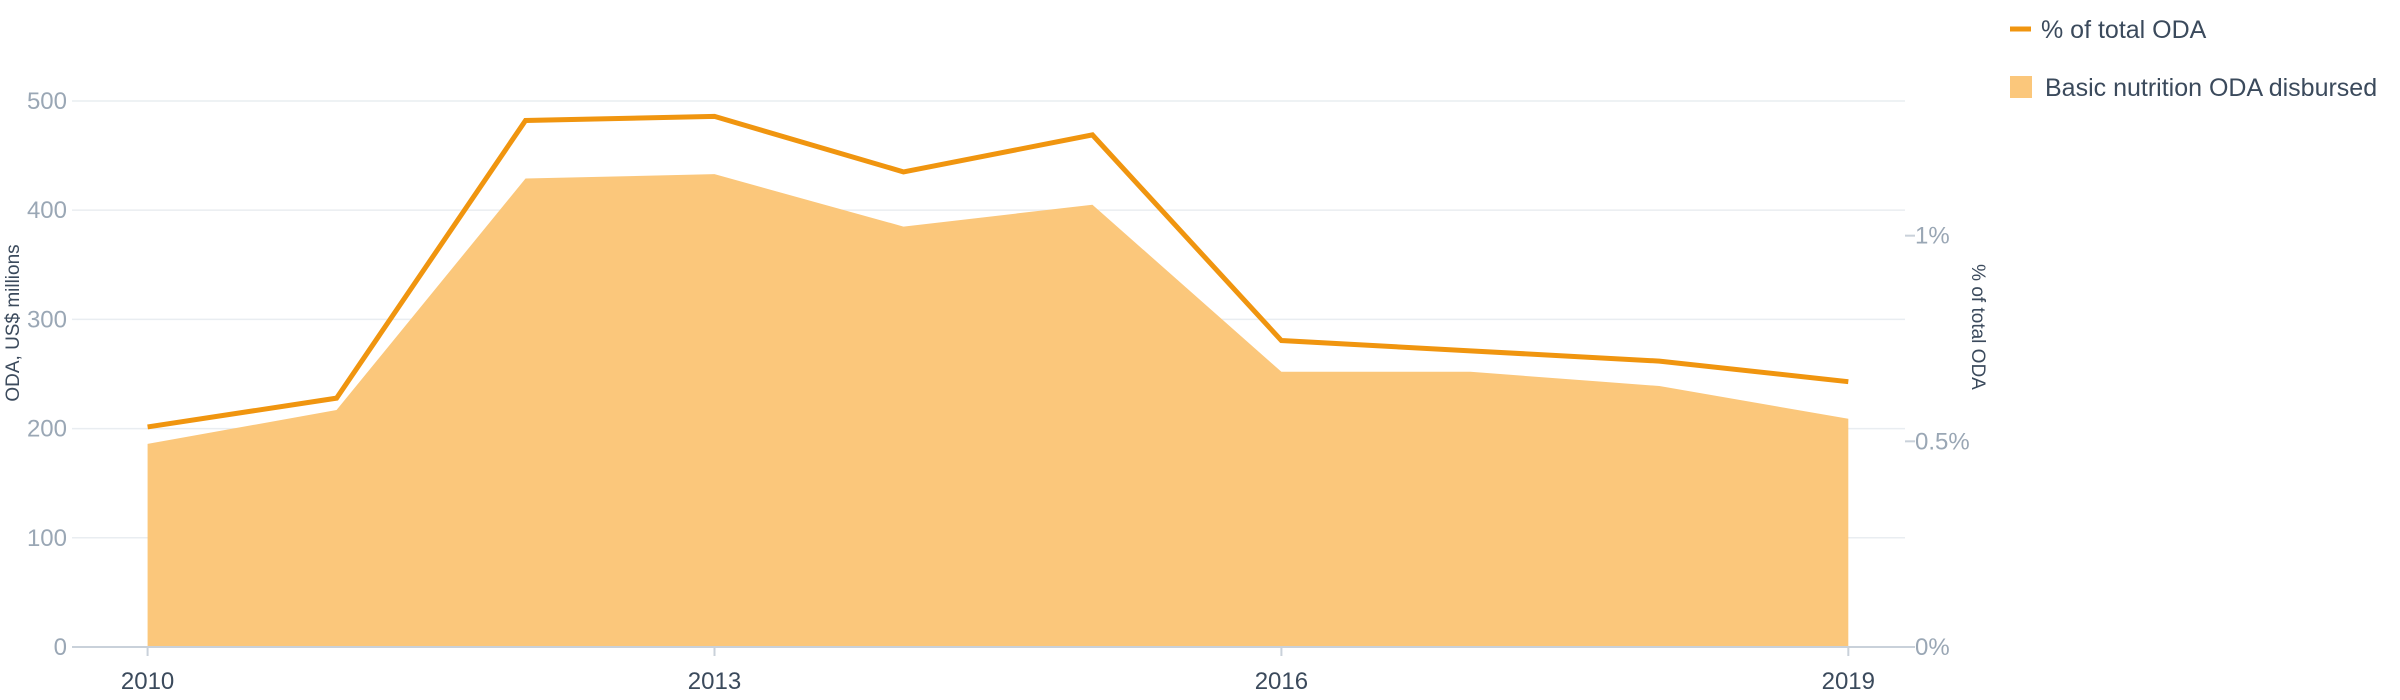 Image resolution: width=2400 pixels, height=700 pixels. I want to click on y-left-tick-label: 400, so click(47, 210).